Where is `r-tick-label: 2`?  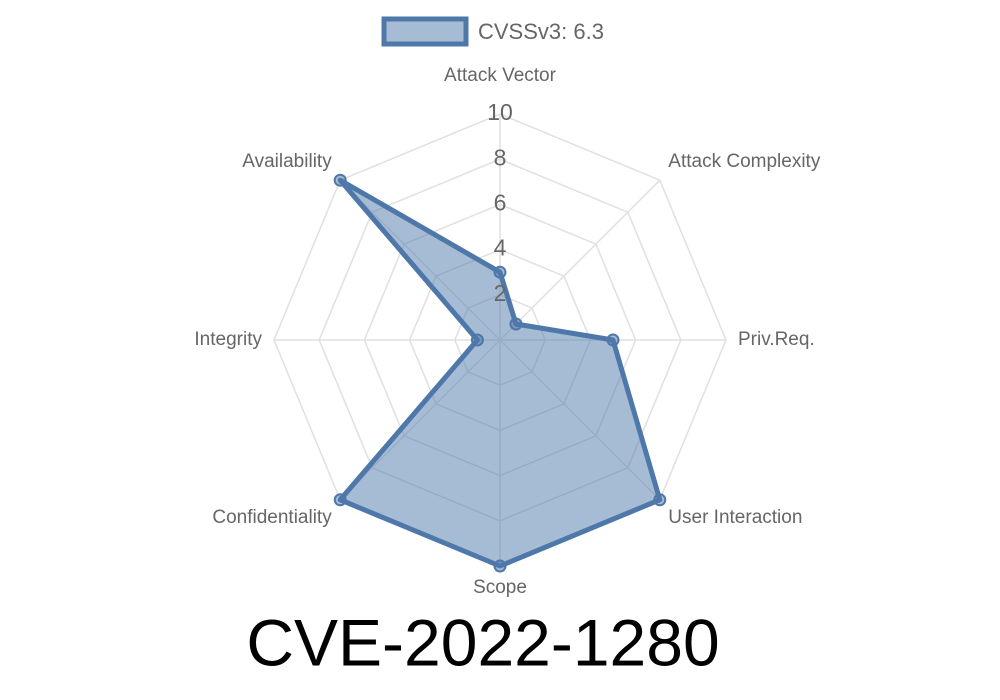 r-tick-label: 2 is located at coordinates (500, 293).